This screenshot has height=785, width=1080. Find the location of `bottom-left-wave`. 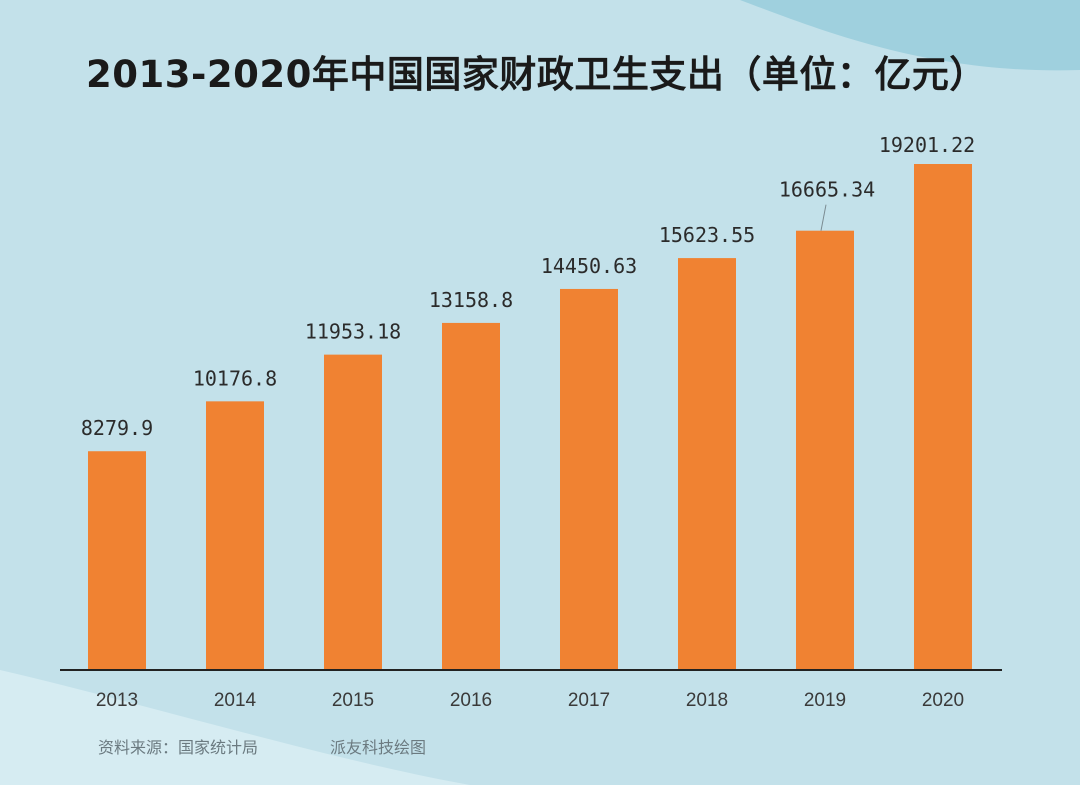

bottom-left-wave is located at coordinates (235, 727).